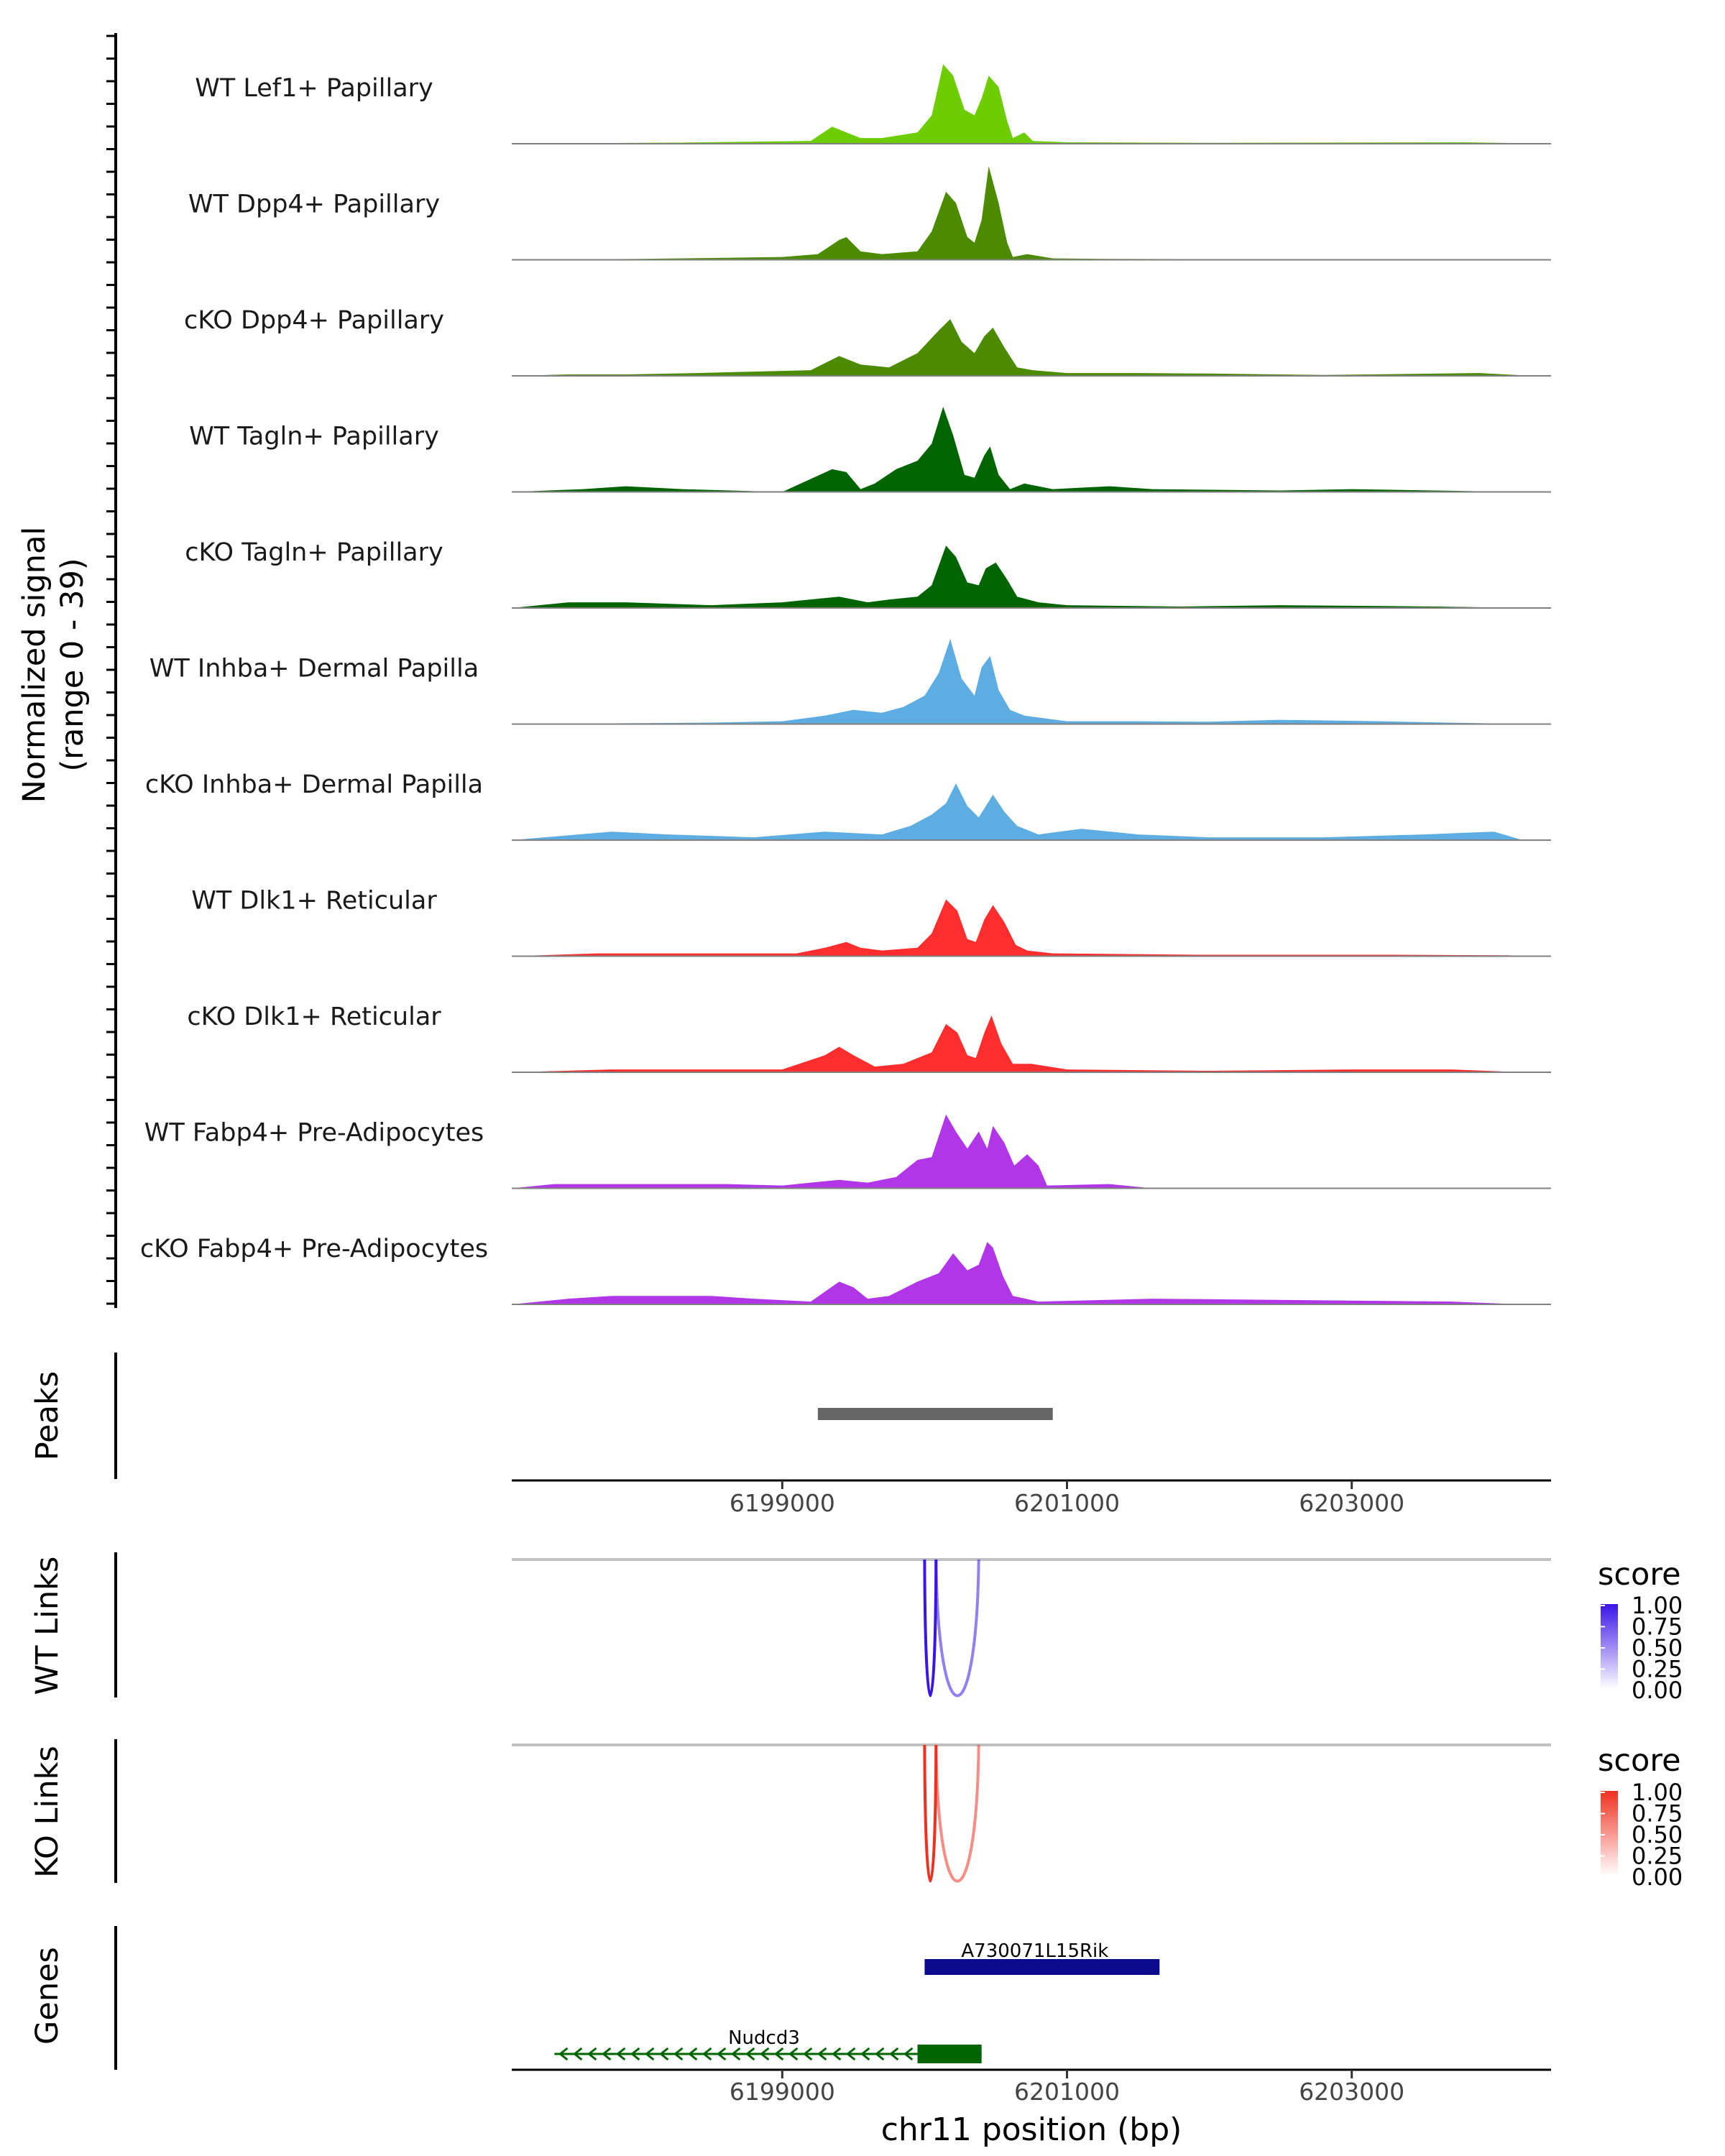 The image size is (1725, 2156). I want to click on genes-layer: A730071L15Rik Nudcd3, so click(857, 2002).